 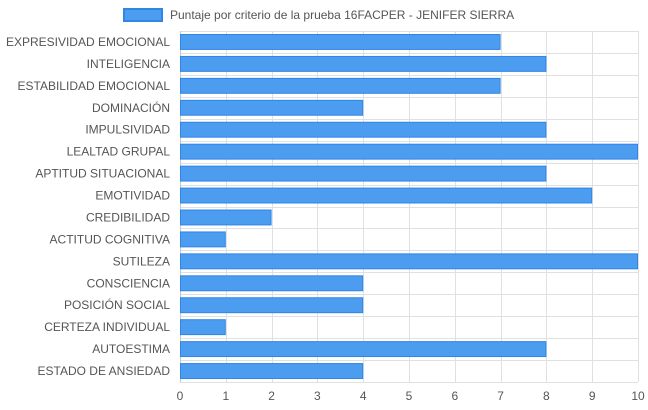 I want to click on category-label: AUTOESTIMA, so click(x=131, y=349).